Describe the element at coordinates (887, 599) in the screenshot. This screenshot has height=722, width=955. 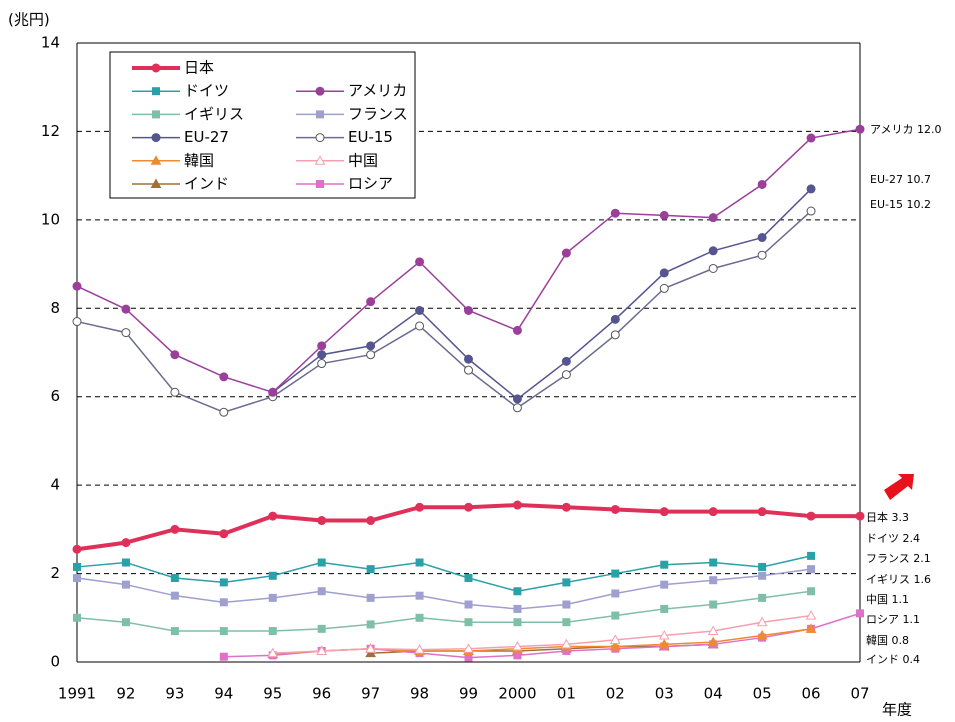
I see `annotation: 中国 1.1` at that location.